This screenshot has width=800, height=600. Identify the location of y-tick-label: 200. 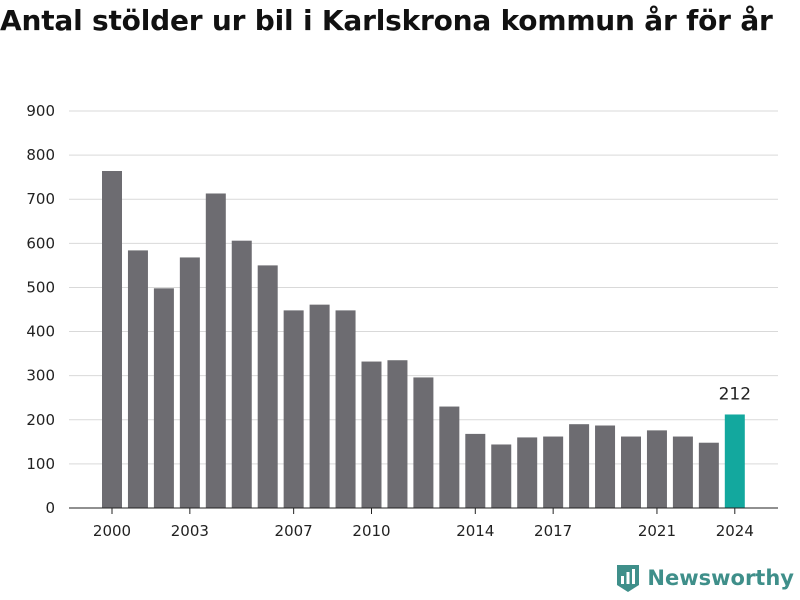
(40, 420).